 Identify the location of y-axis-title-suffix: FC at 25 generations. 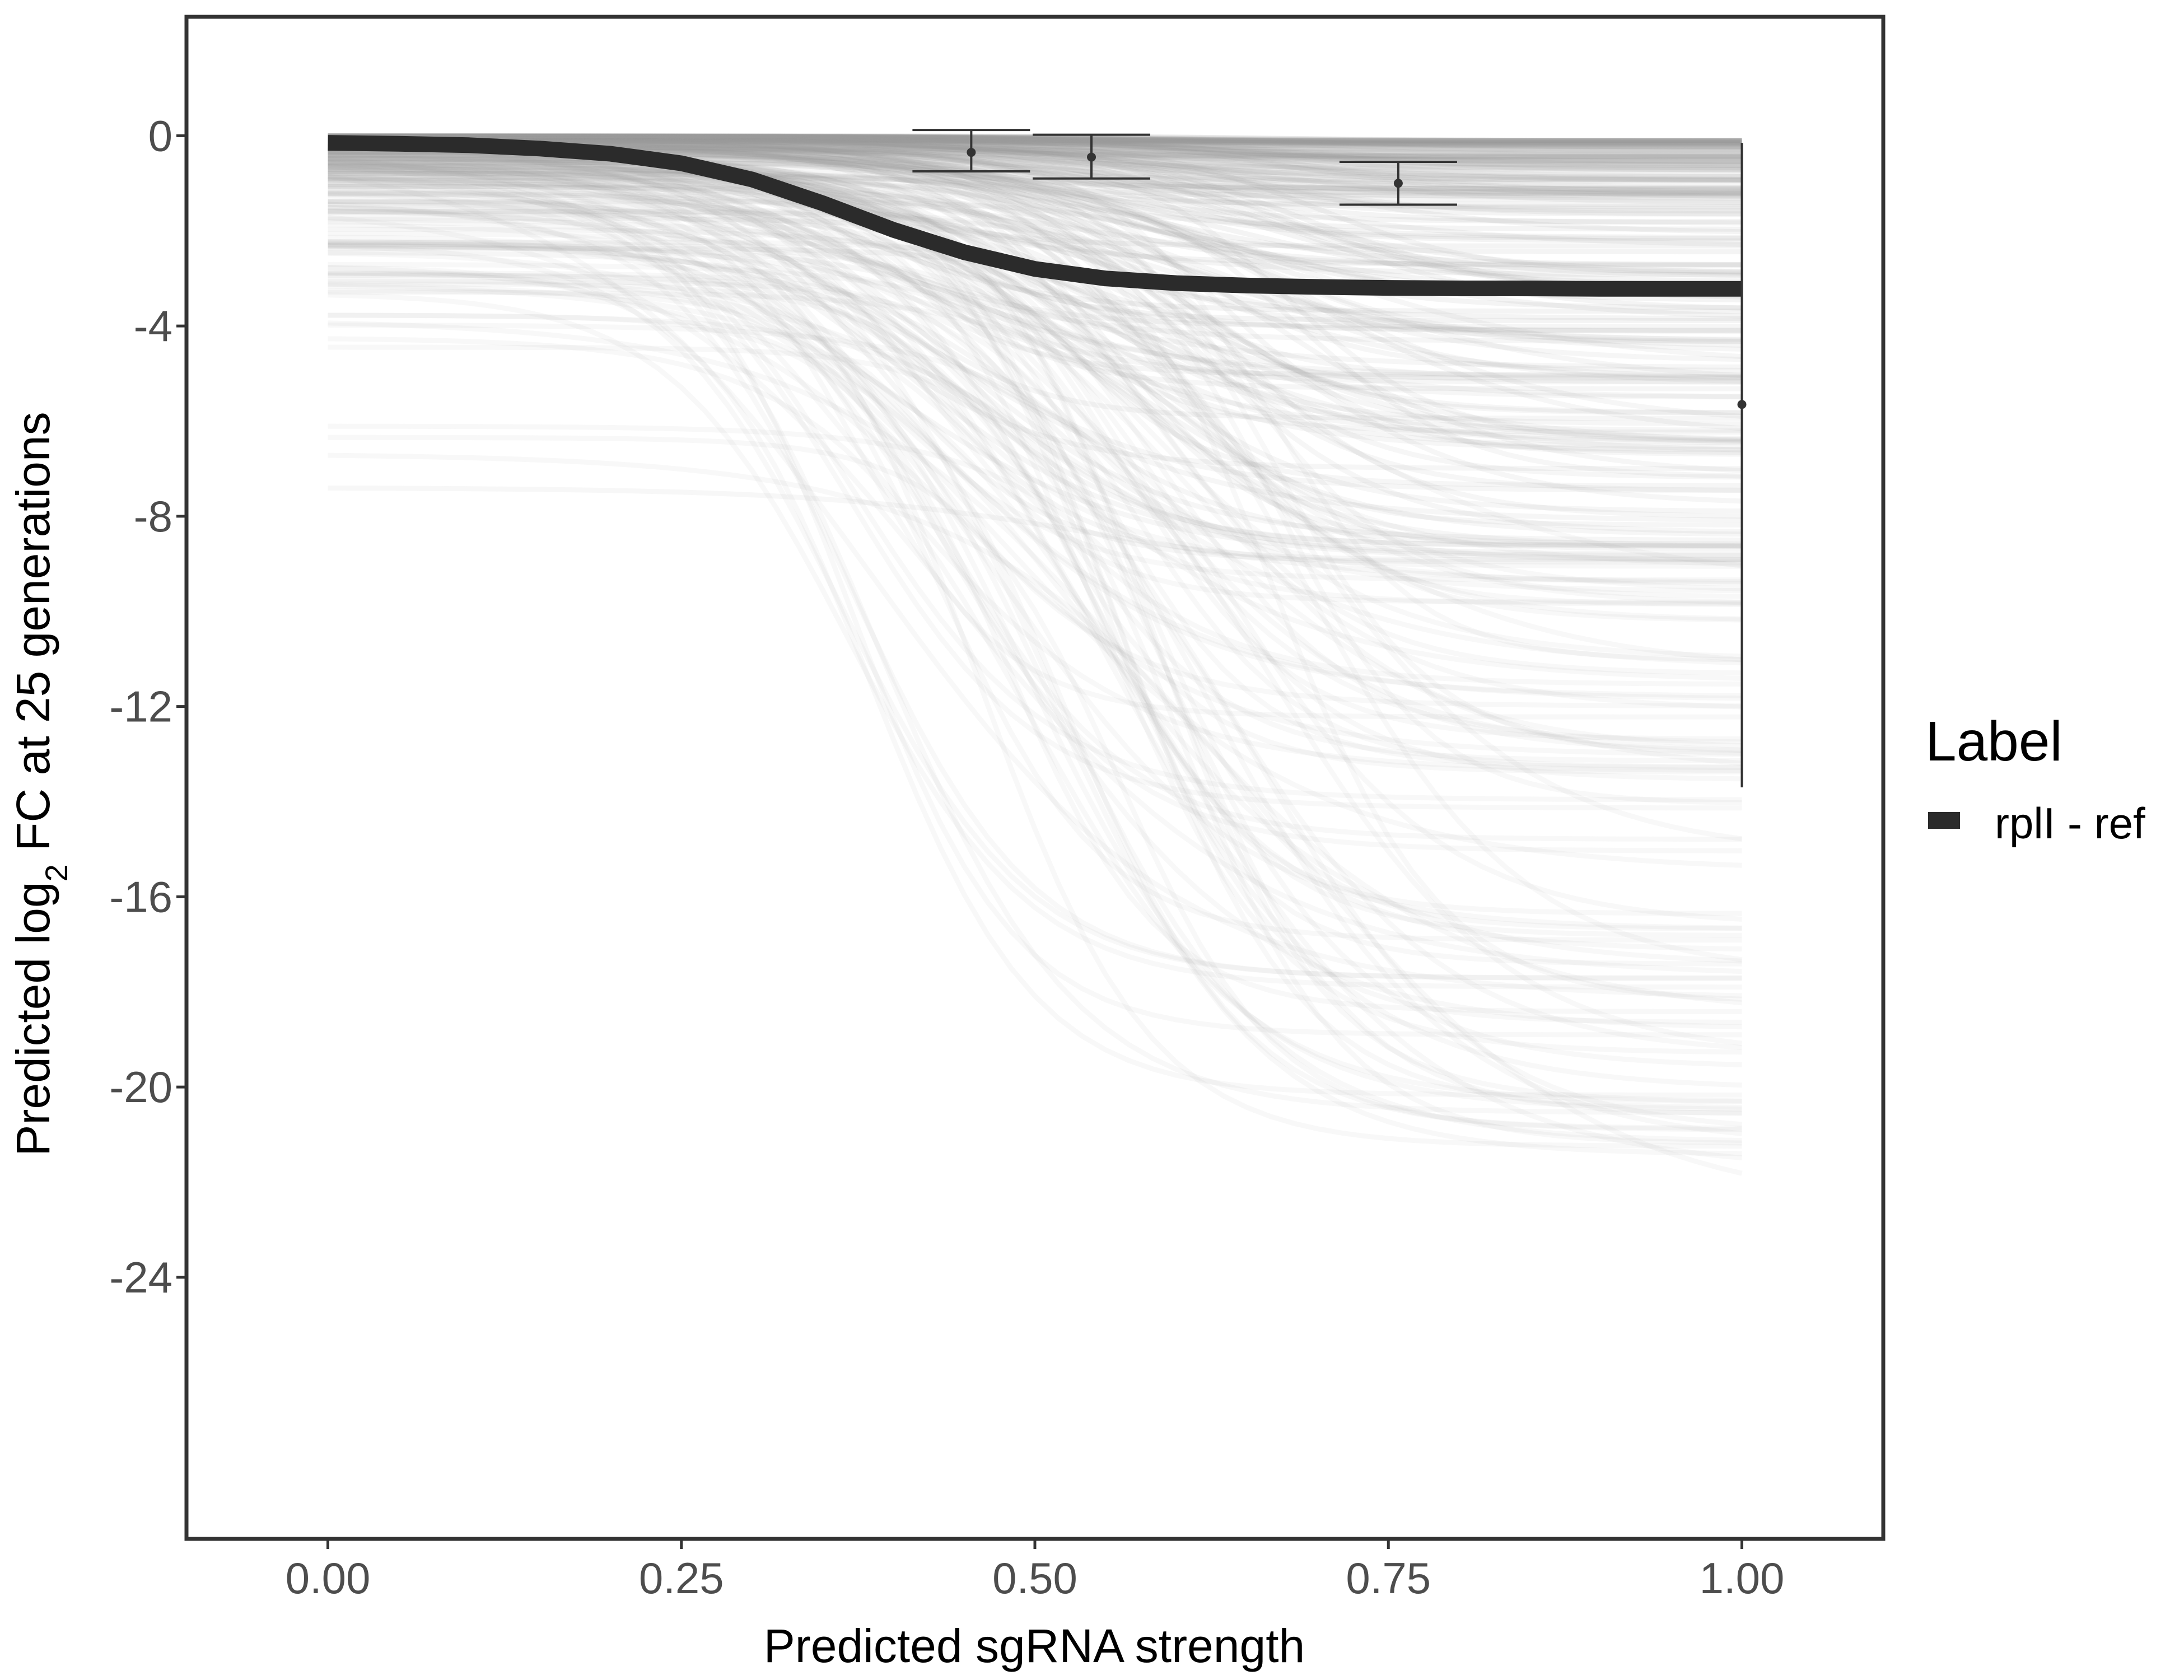
(33, 638).